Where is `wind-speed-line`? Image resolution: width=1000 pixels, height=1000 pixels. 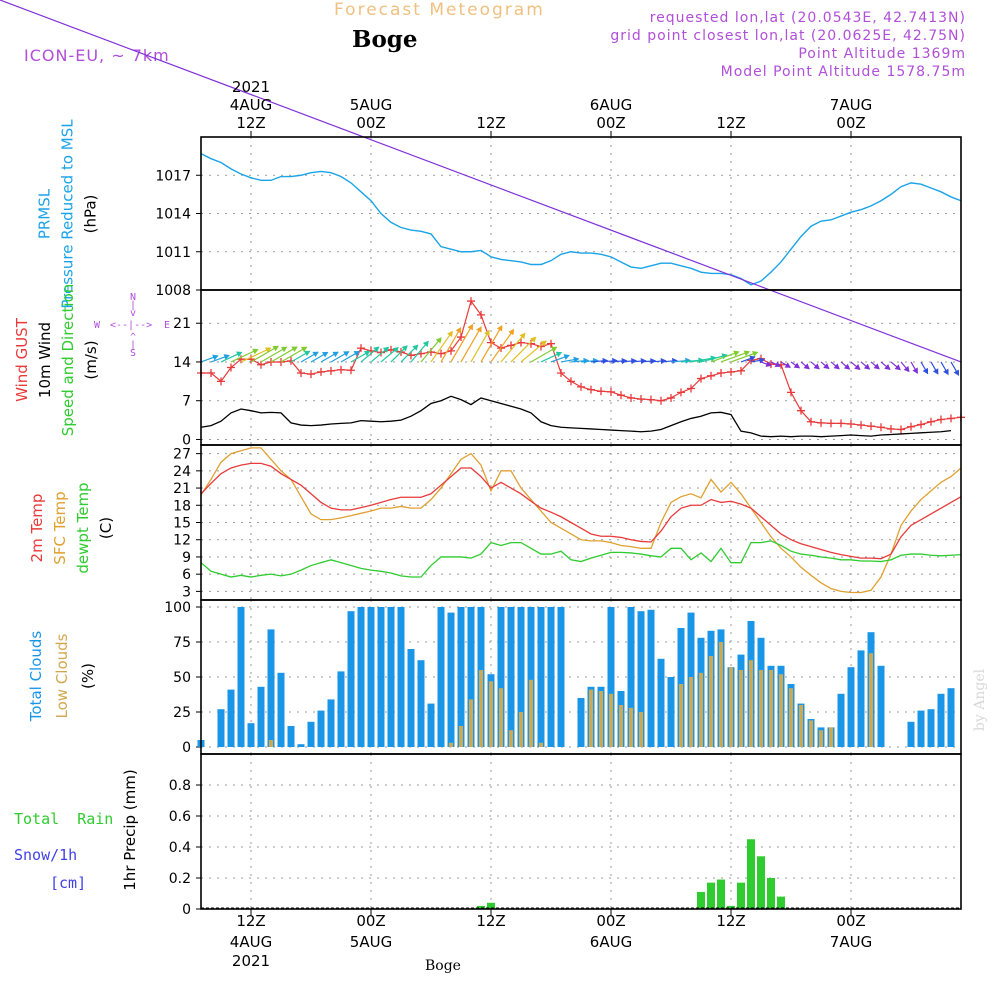
wind-speed-line is located at coordinates (576, 416).